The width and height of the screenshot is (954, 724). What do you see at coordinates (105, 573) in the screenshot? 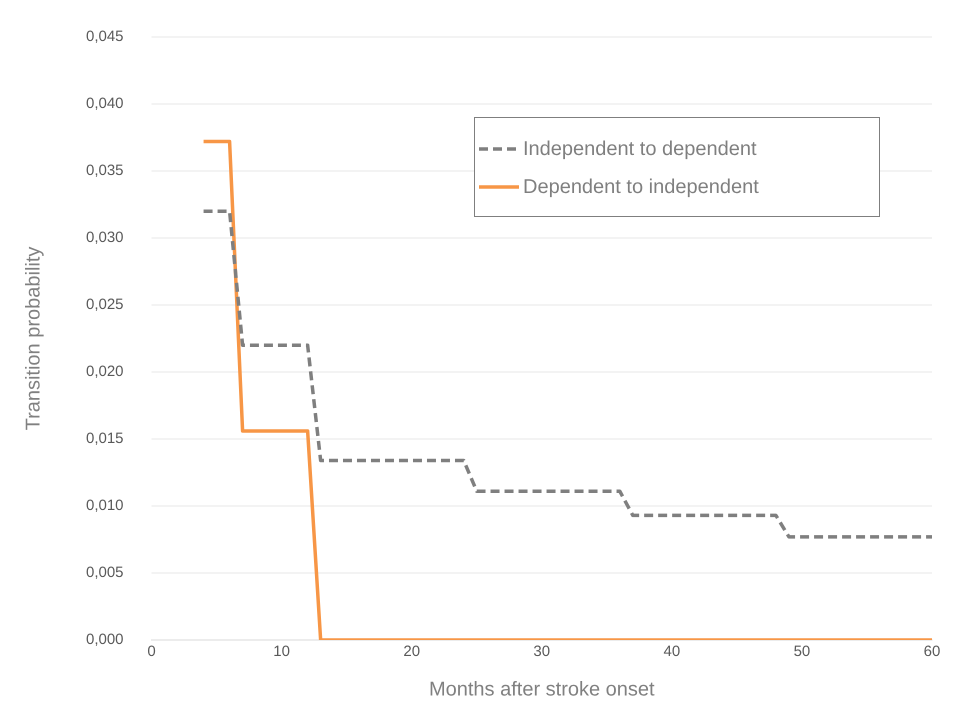
I see `y-tick-label: 0,005` at bounding box center [105, 573].